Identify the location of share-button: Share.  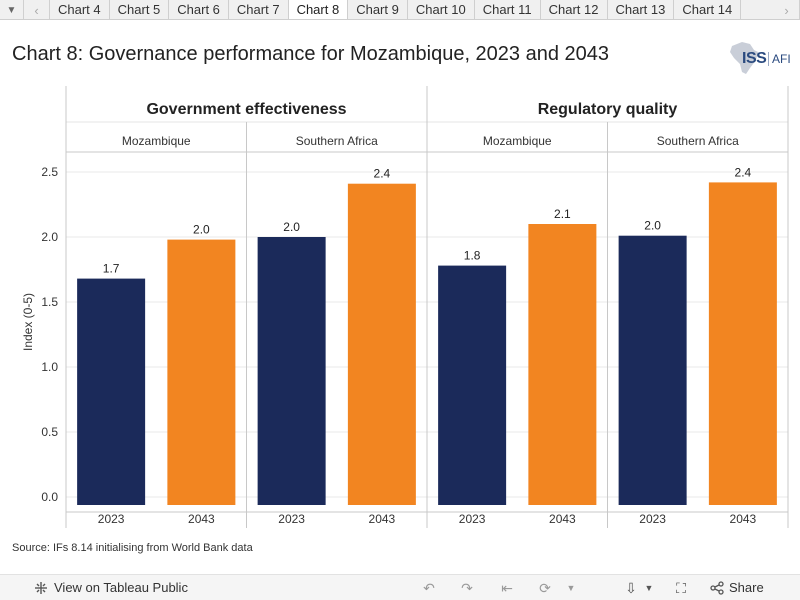
(737, 587).